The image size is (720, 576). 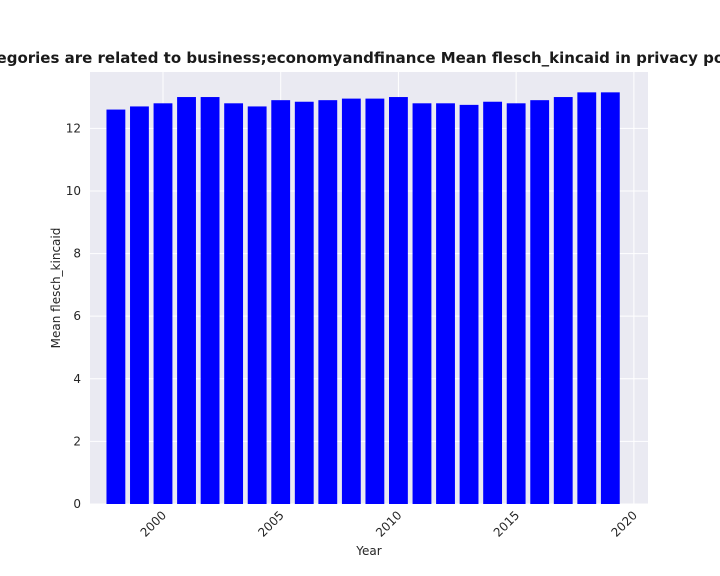 I want to click on bar-1999, so click(x=139, y=305).